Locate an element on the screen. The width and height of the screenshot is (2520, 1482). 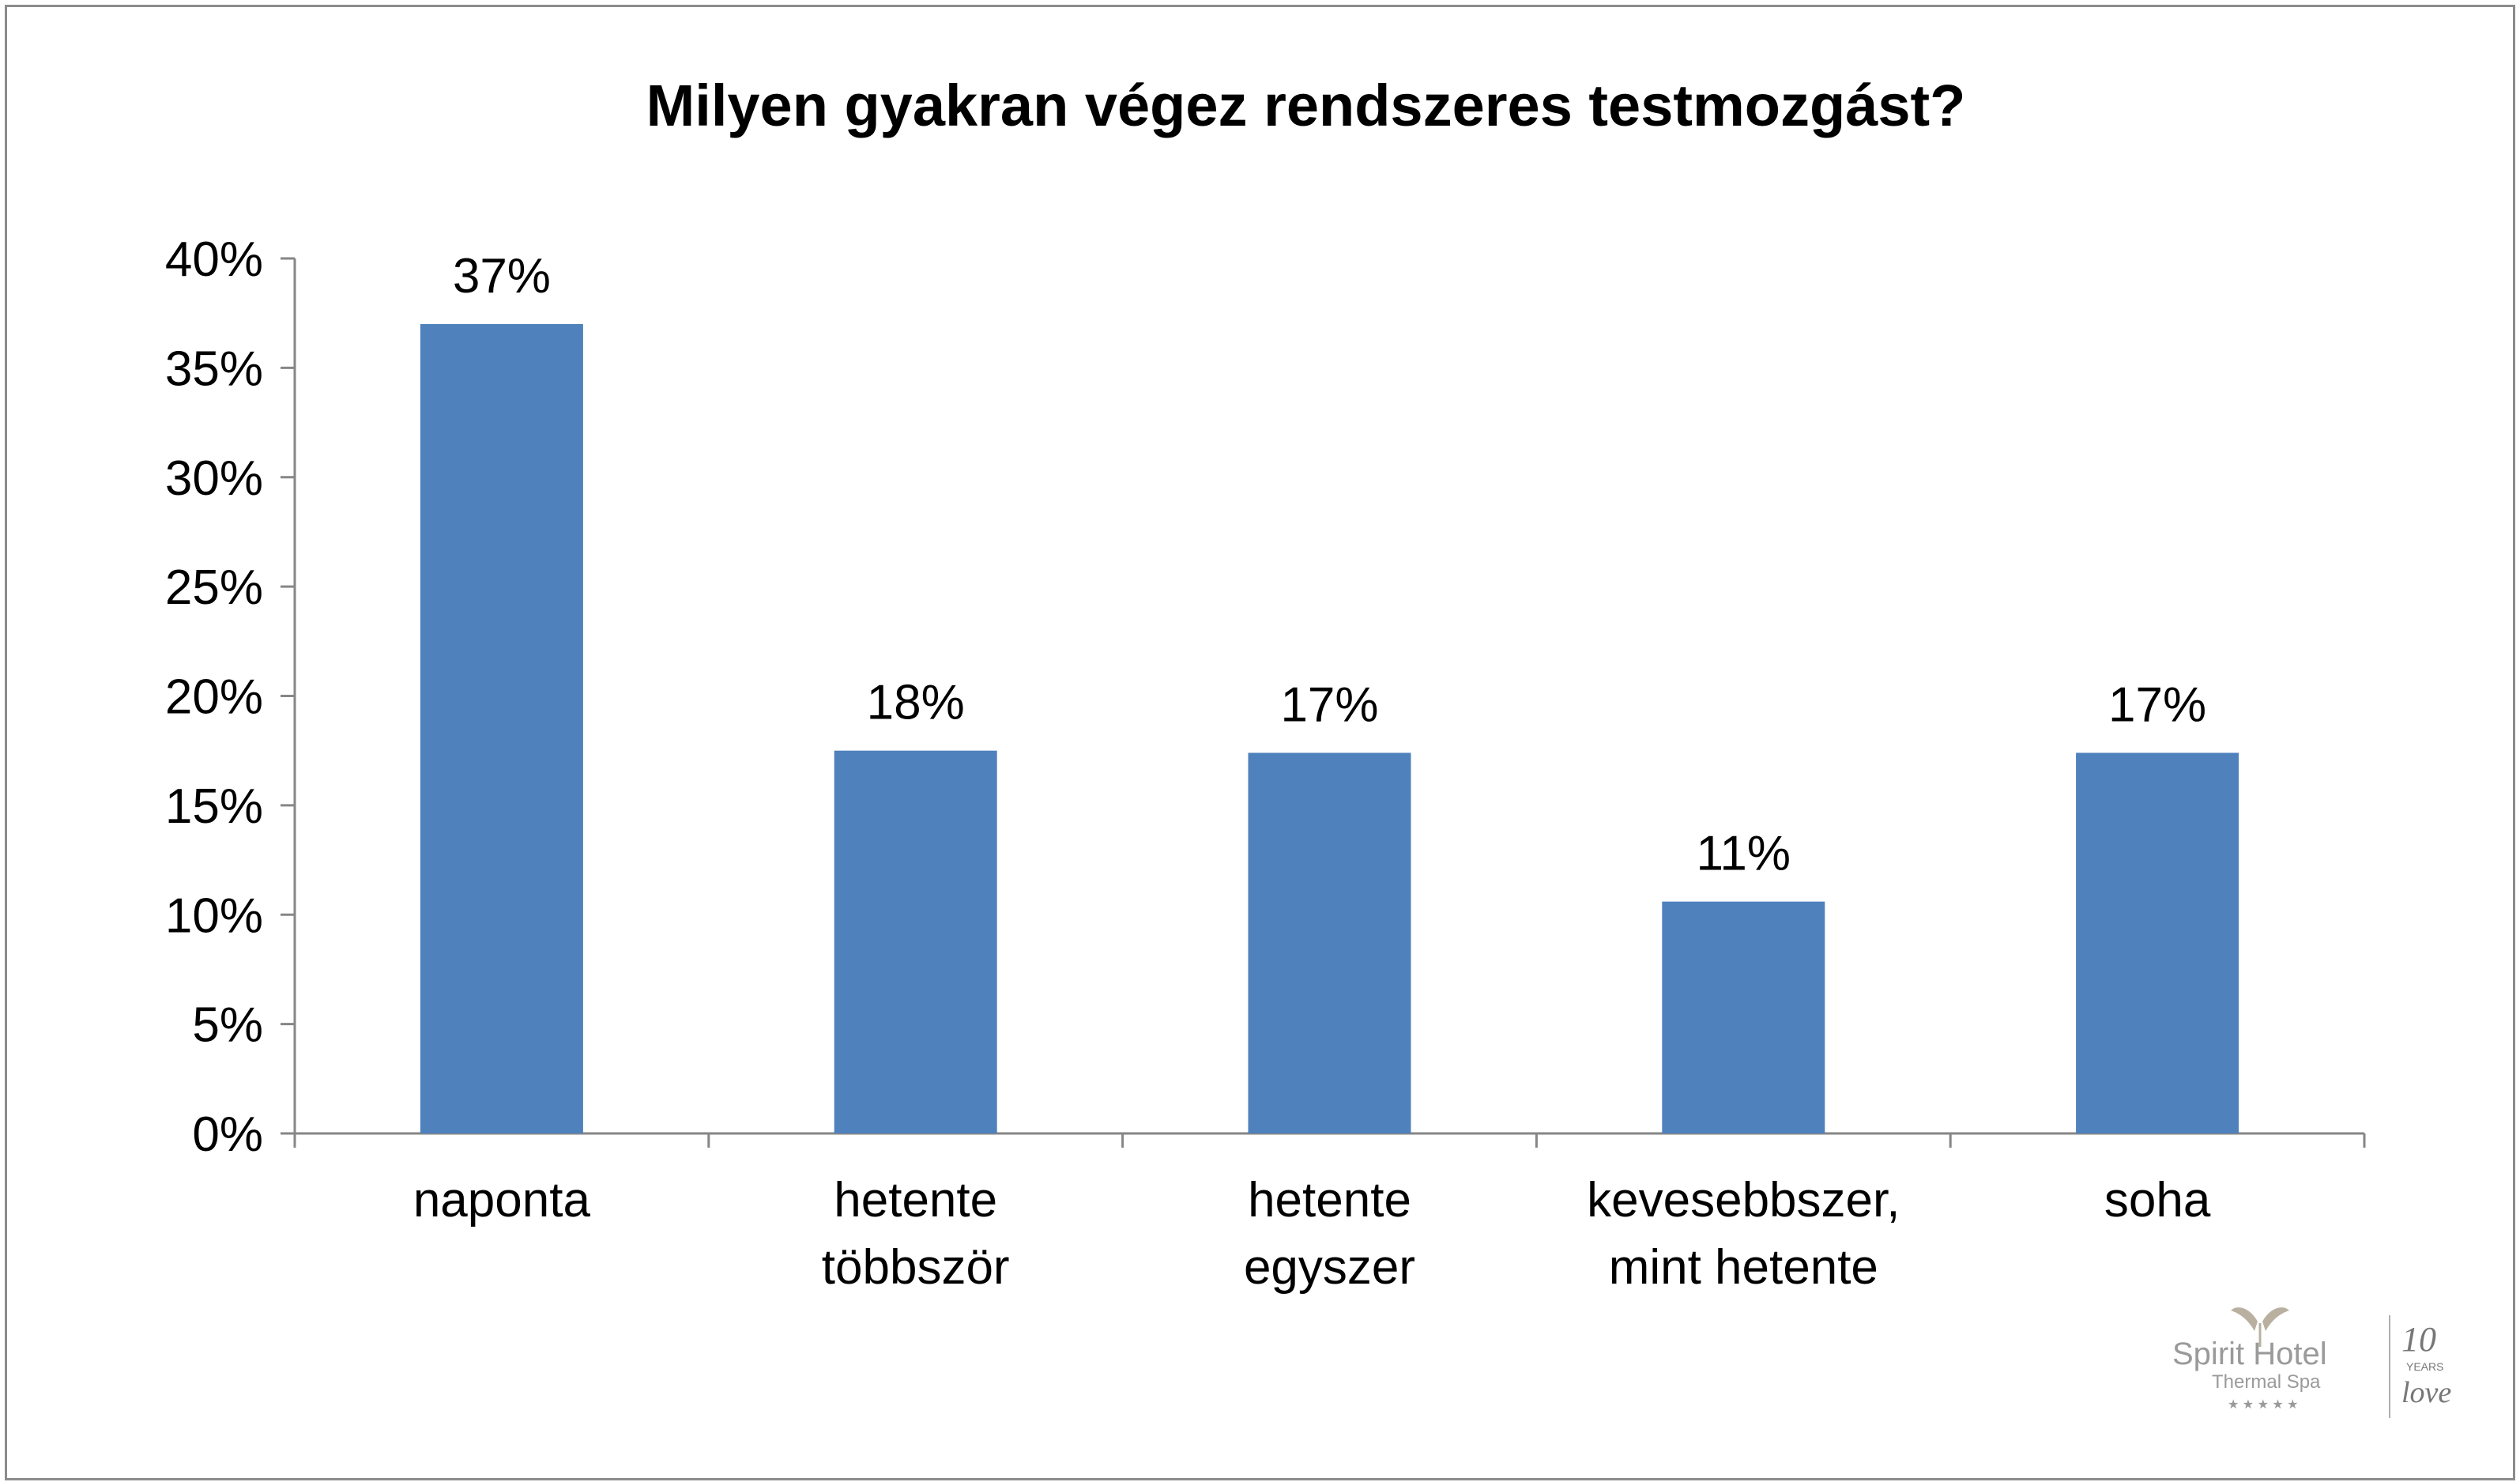
x-tick-label: soha is located at coordinates (2157, 1200).